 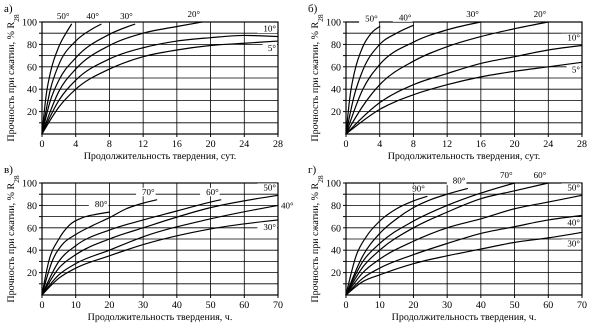 What do you see at coordinates (8, 9) in the screenshot?
I see `chart-title: а)` at bounding box center [8, 9].